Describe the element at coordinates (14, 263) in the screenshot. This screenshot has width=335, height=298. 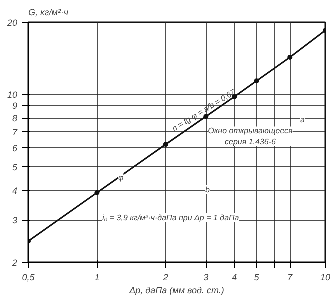
I see `y-tick-label: 2` at that location.